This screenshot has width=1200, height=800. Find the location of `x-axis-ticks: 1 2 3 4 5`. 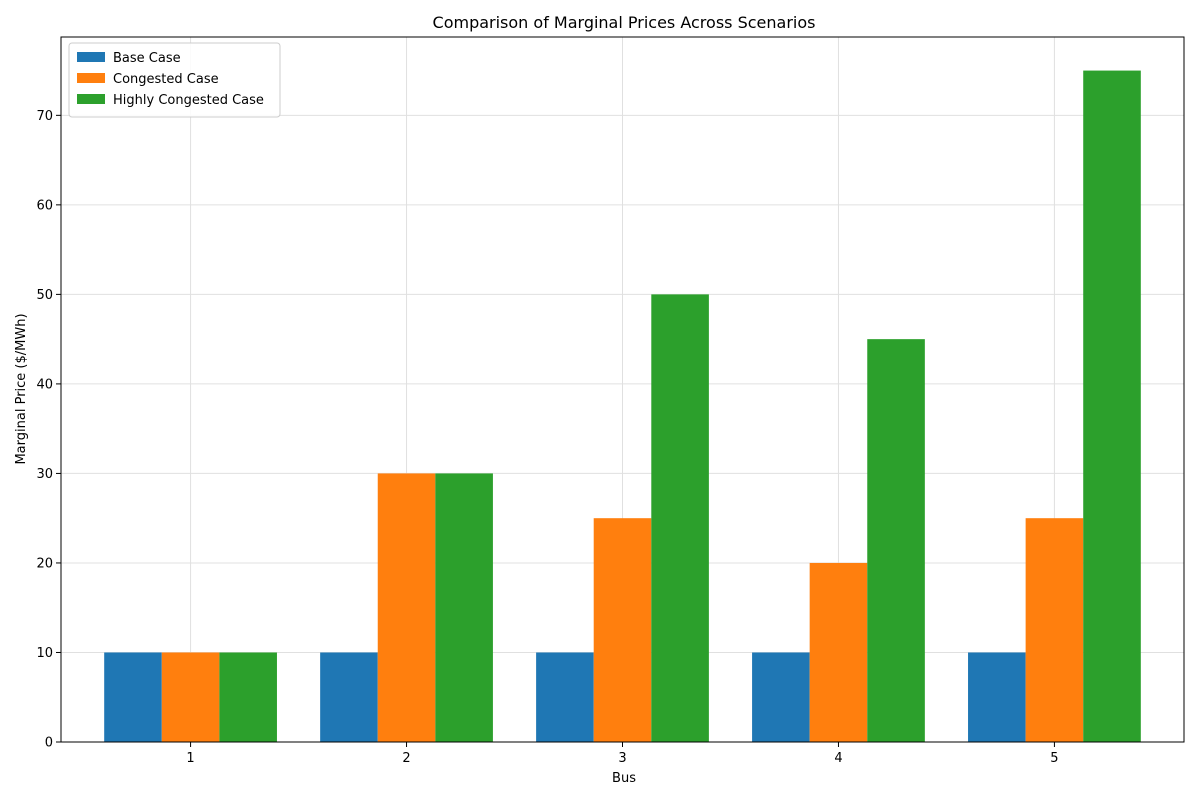

x-axis-ticks: 1 2 3 4 5 is located at coordinates (622, 754).